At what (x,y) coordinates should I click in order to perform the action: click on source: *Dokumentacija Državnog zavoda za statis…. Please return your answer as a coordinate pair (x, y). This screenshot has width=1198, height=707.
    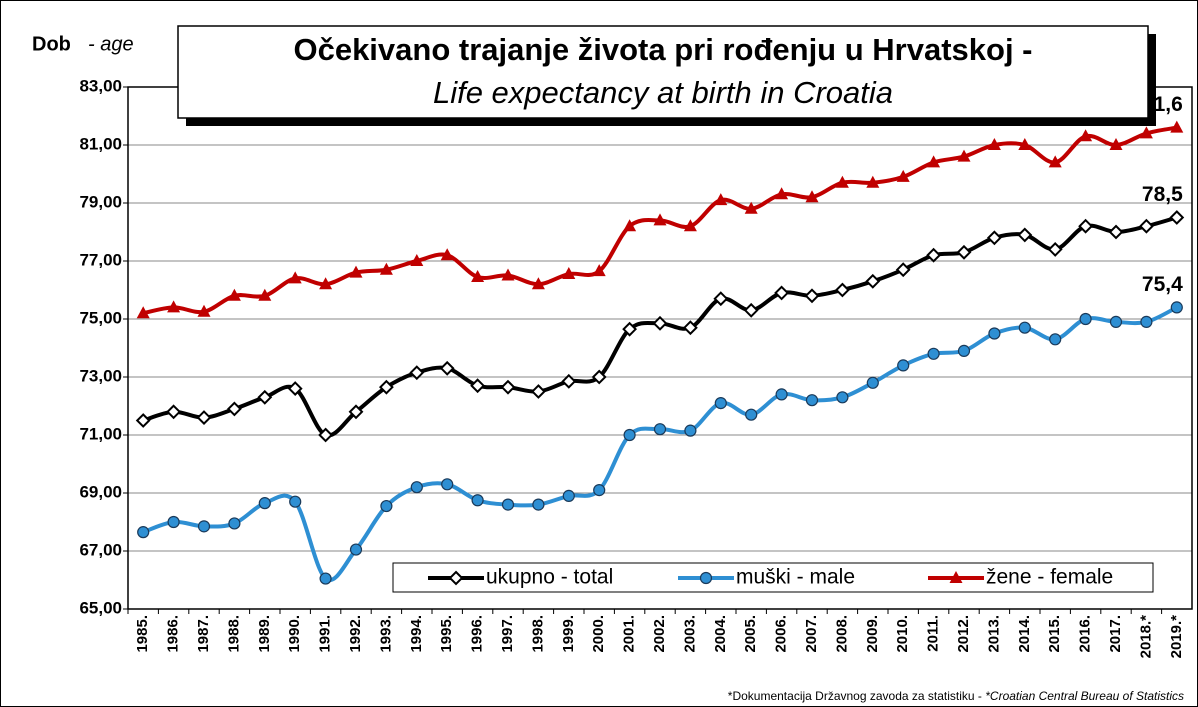
    Looking at the image, I should click on (956, 696).